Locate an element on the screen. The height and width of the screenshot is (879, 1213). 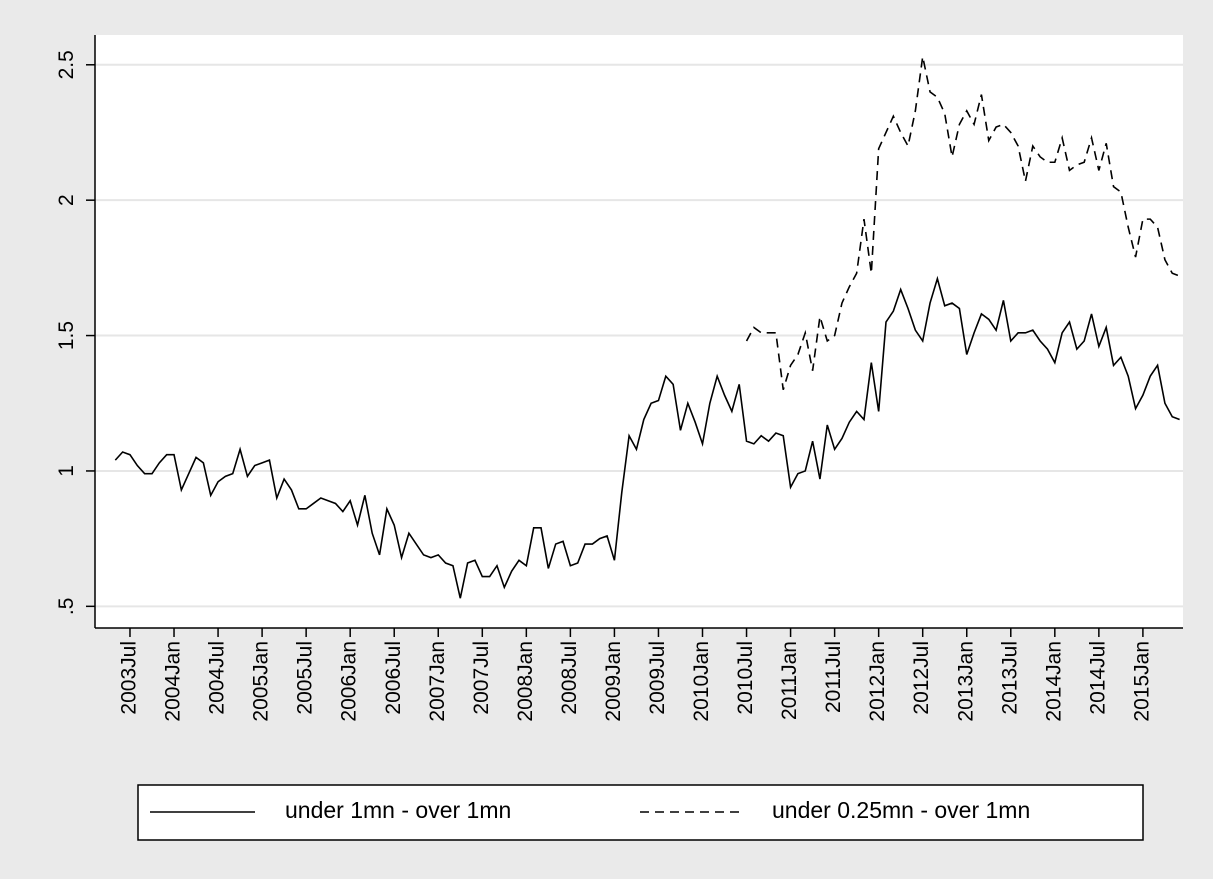
legend-label: under 1mn - over 1mn is located at coordinates (398, 810).